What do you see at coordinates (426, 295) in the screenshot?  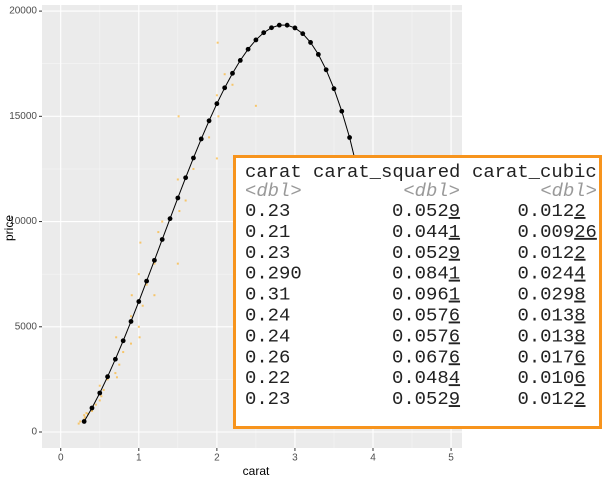 I see `cell: 0.0961` at bounding box center [426, 295].